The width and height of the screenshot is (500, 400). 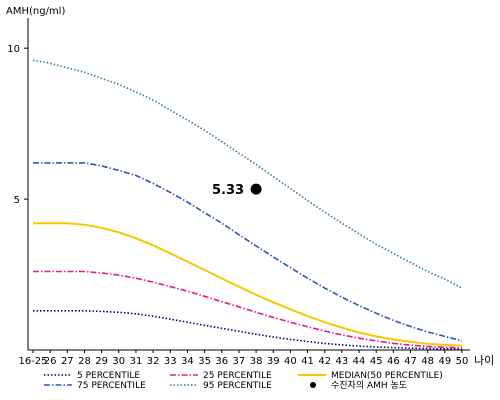 I want to click on x-tick-label: 41, so click(x=307, y=361).